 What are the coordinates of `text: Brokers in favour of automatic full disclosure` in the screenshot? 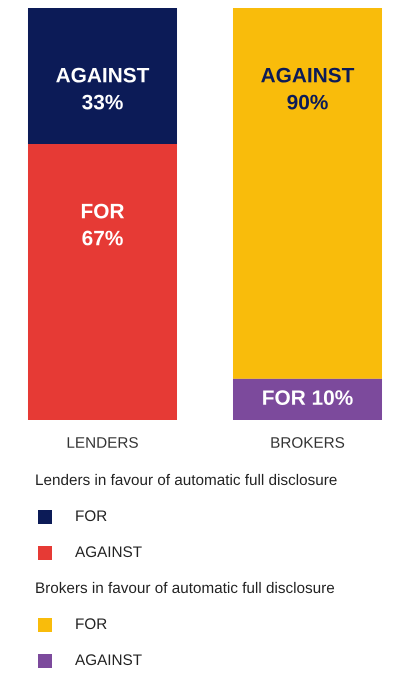 It's located at (185, 588).